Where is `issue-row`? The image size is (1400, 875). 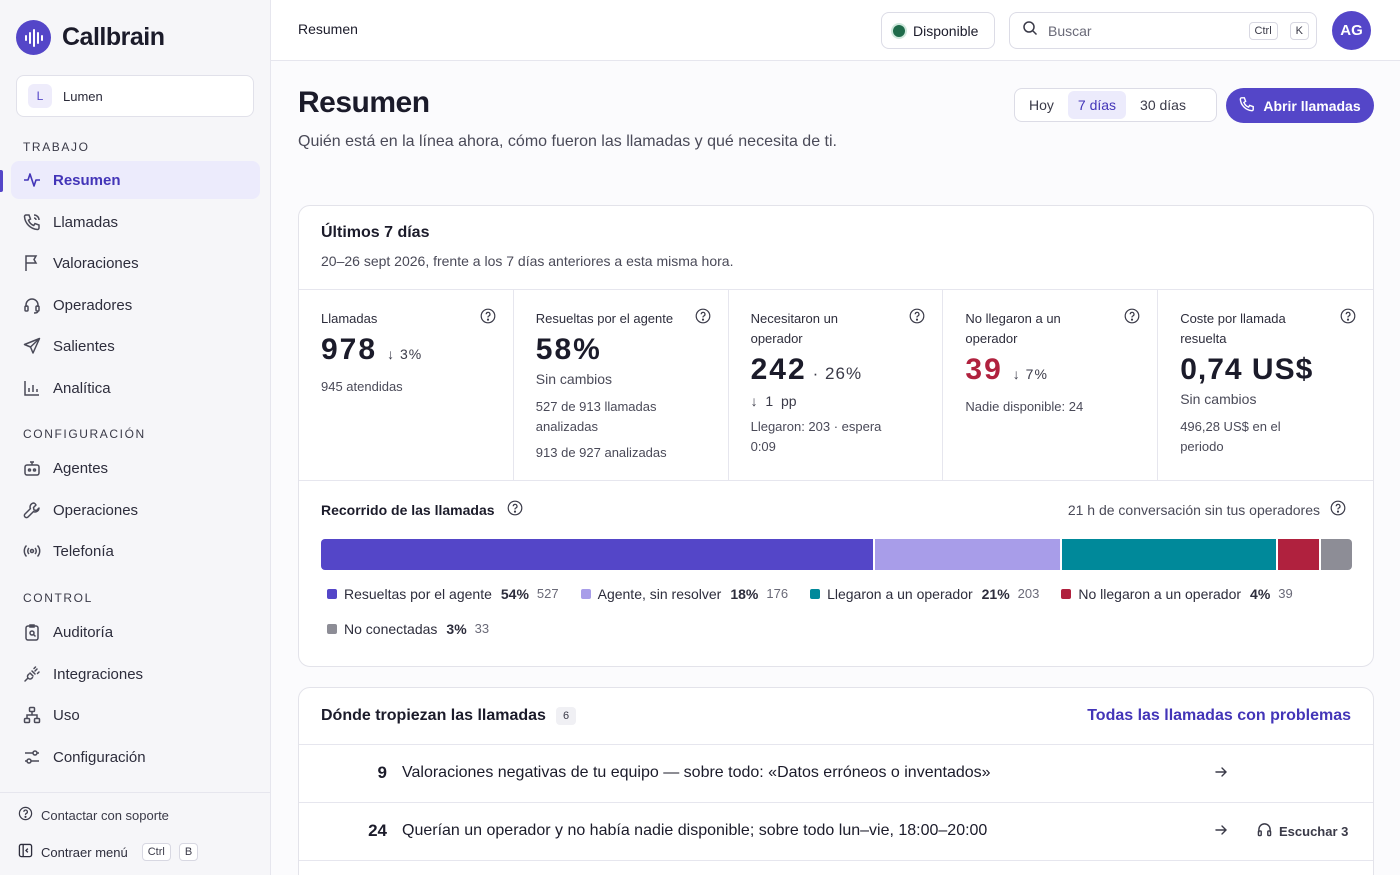 issue-row is located at coordinates (836, 867).